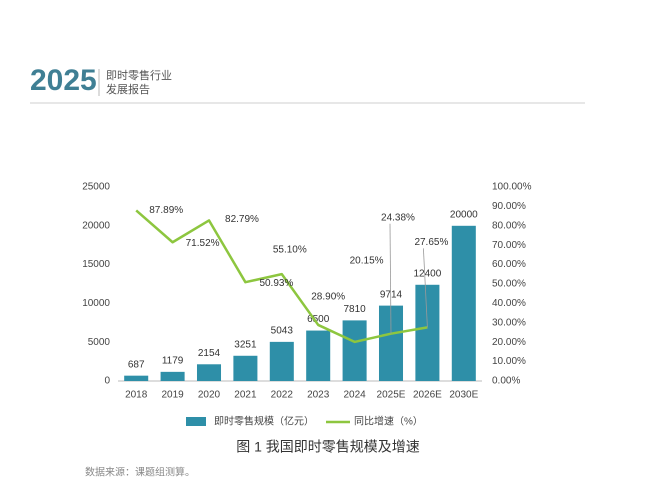 This screenshot has width=657, height=500. What do you see at coordinates (509, 322) in the screenshot?
I see `y2-tick-label: 30.00%` at bounding box center [509, 322].